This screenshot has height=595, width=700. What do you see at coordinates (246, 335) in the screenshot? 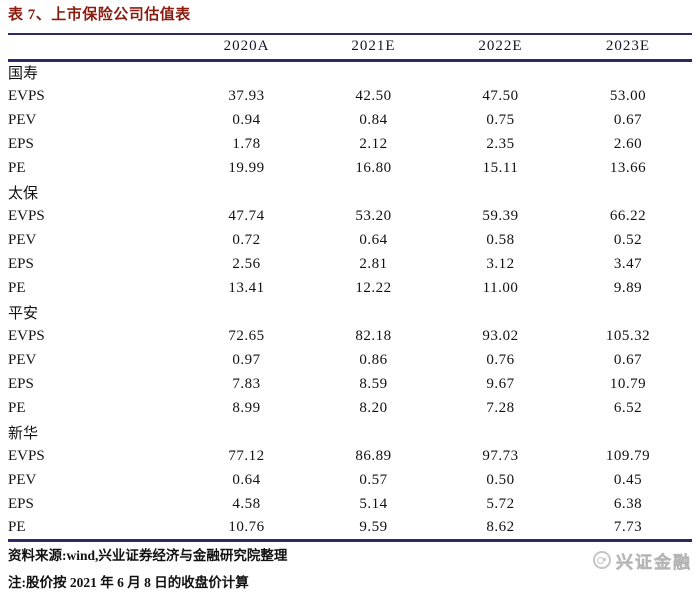
I see `value-cell: 72.65` at bounding box center [246, 335].